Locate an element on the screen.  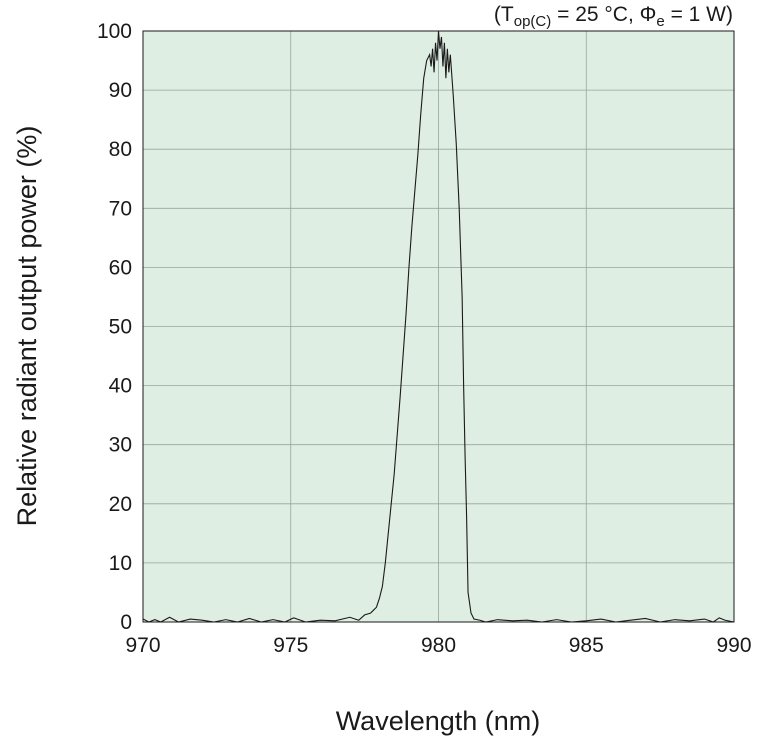
x-axis-ticks: 970 975 980 985 990 is located at coordinates (438, 645).